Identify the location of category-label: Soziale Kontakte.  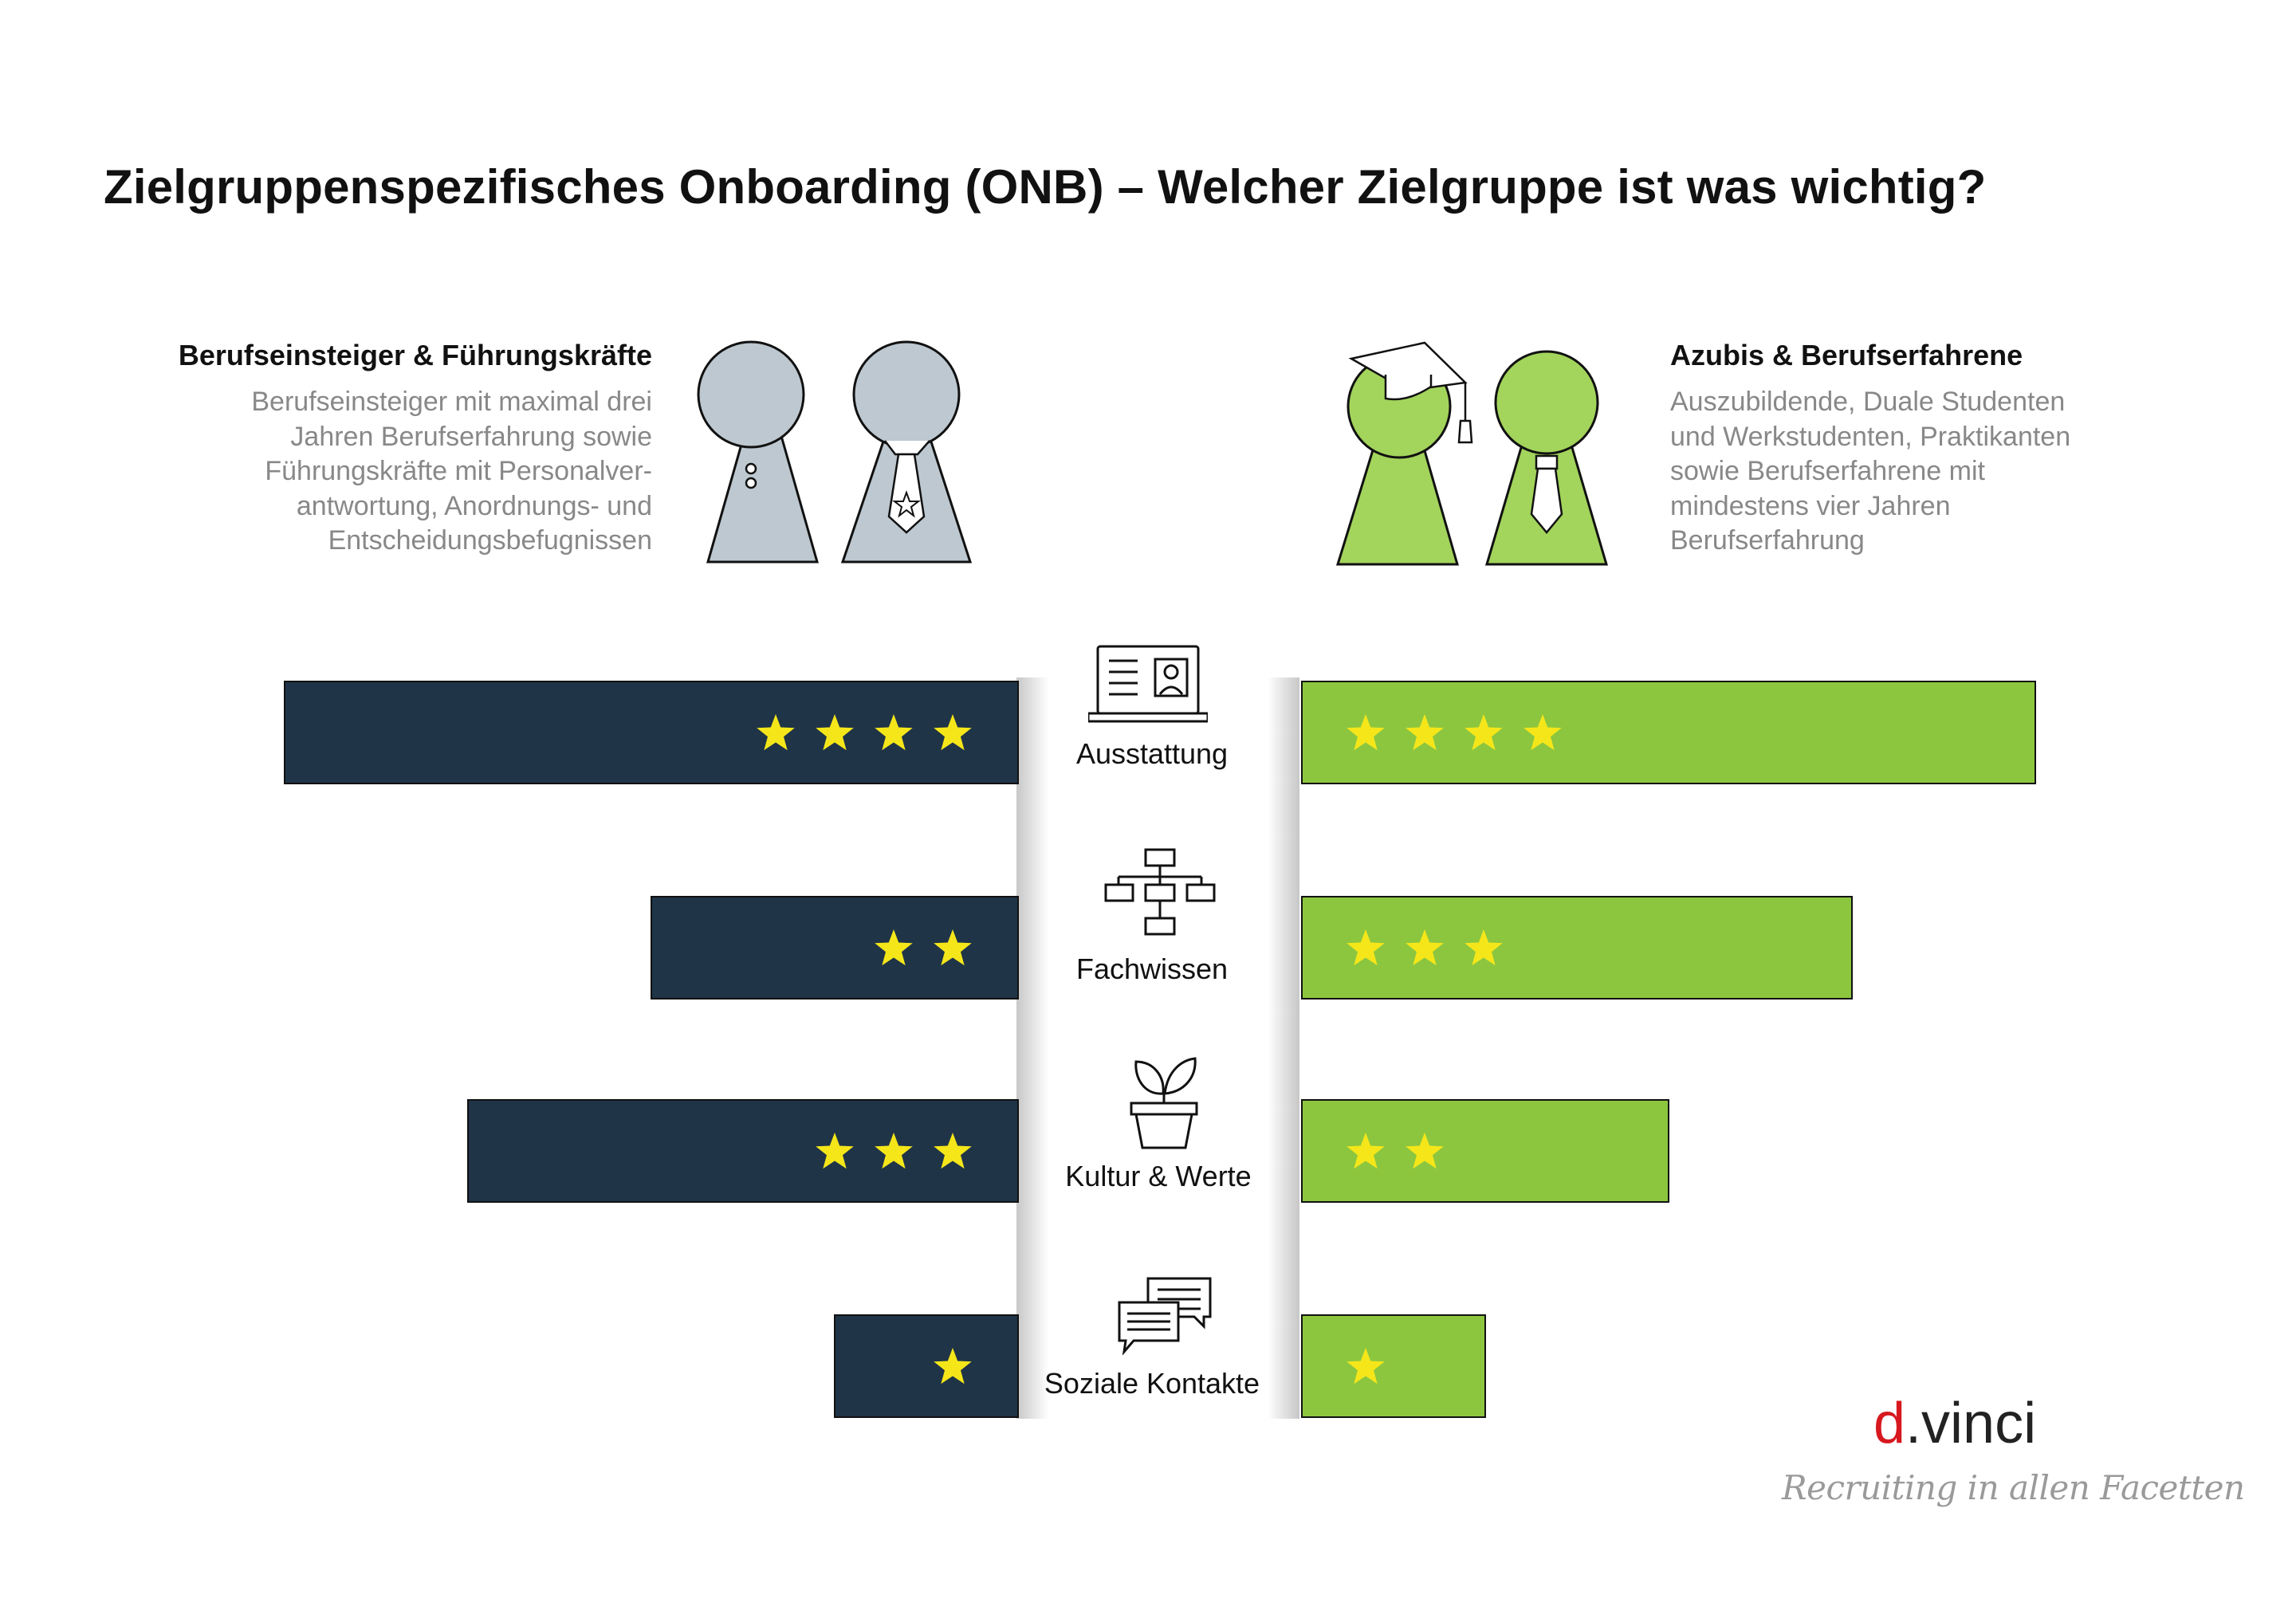
(1152, 1383).